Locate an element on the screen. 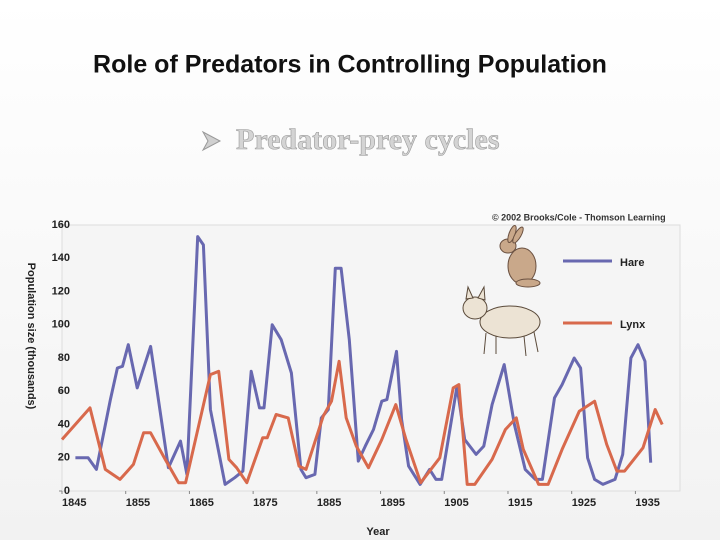 This screenshot has width=720, height=540. y-tick-label: 0 is located at coordinates (67, 491).